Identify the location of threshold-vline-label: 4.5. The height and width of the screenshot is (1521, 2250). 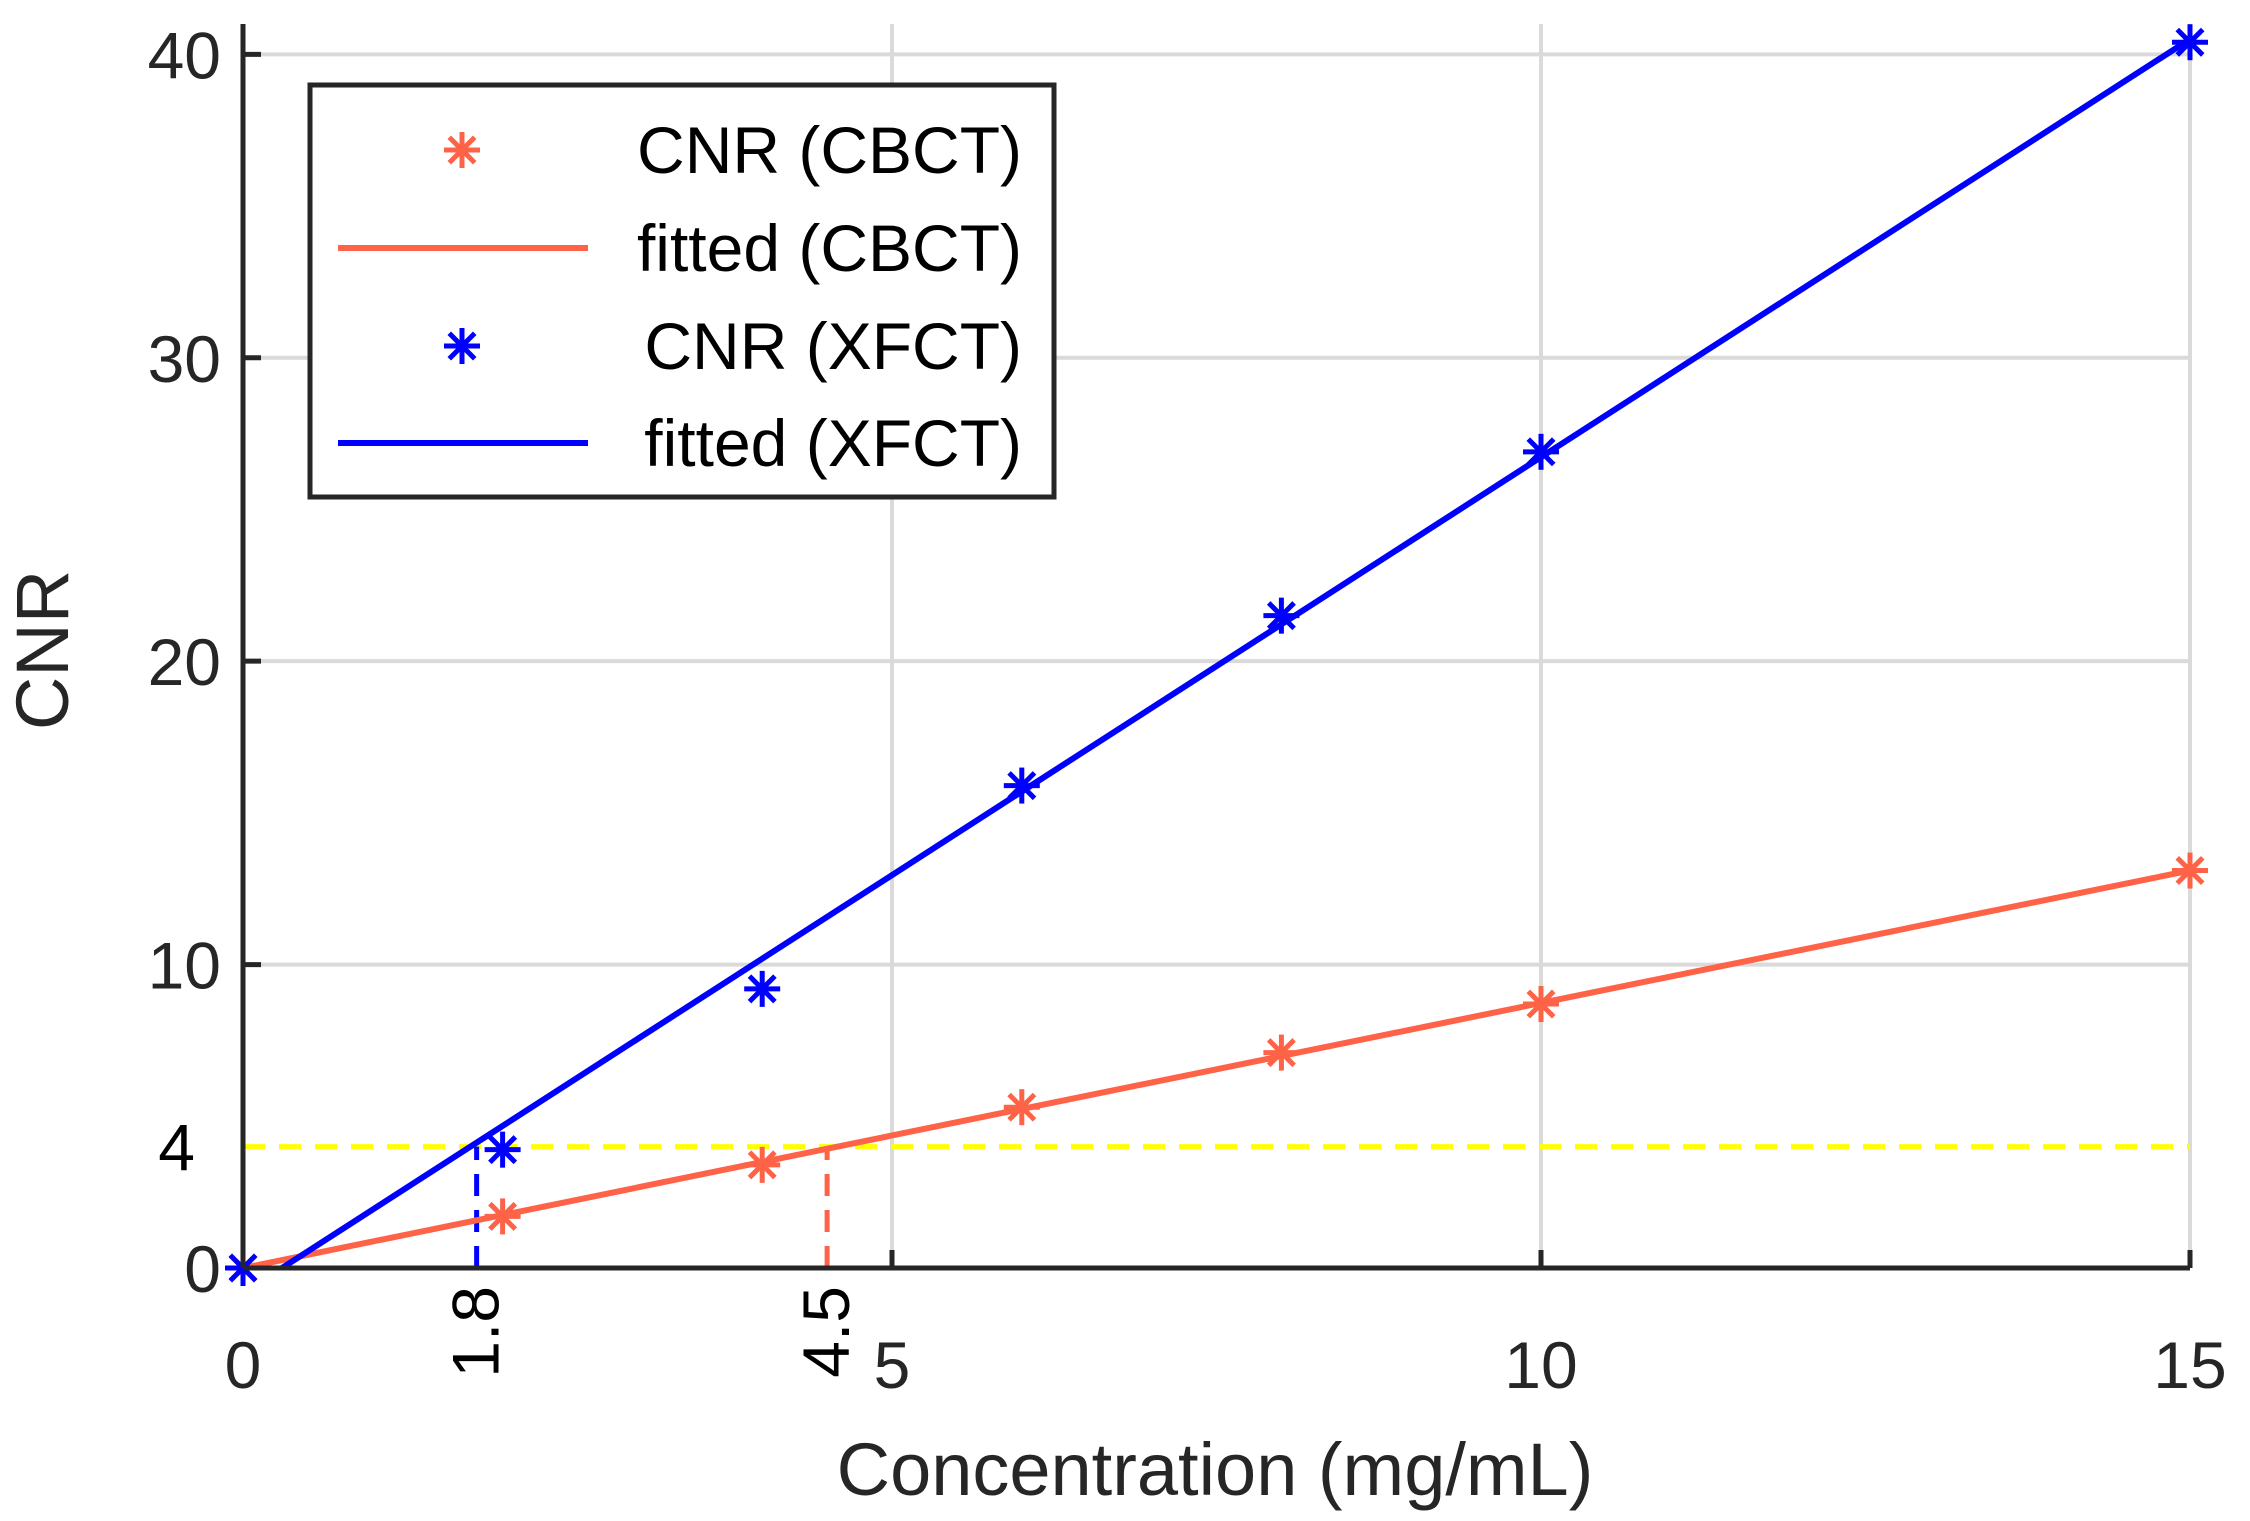
(826, 1332).